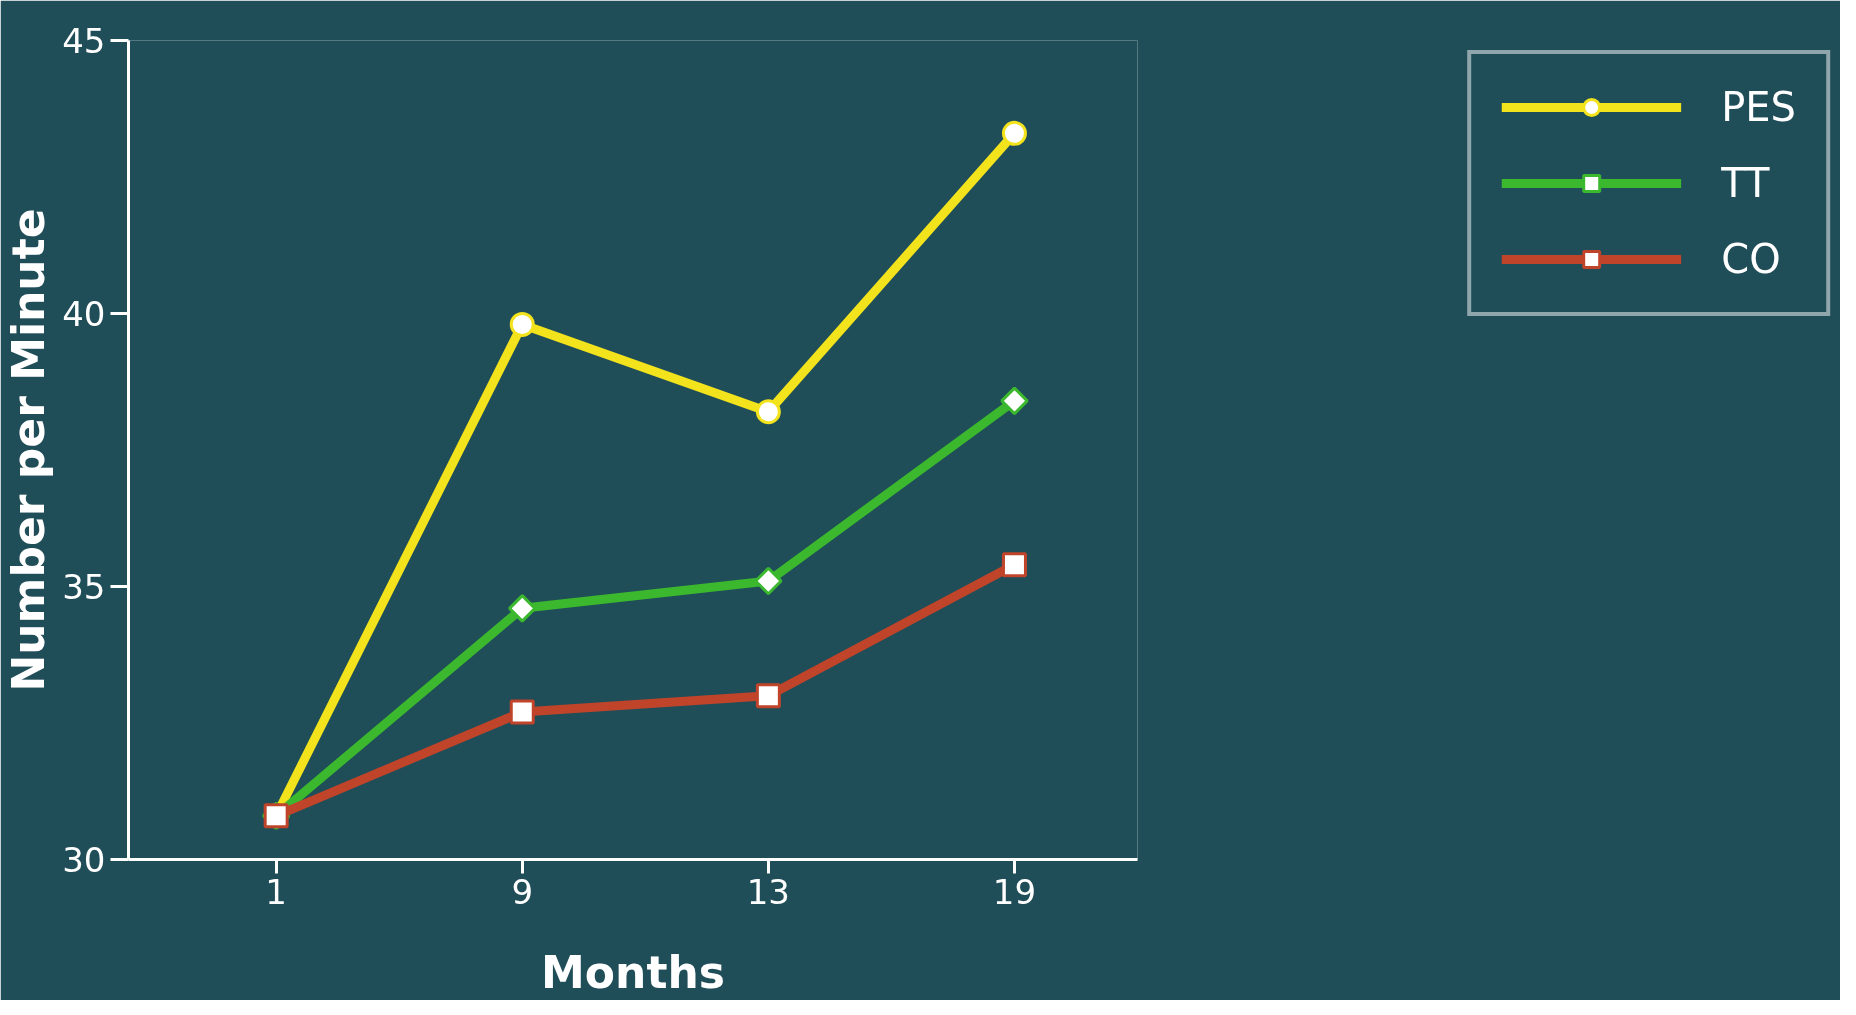  What do you see at coordinates (84, 587) in the screenshot?
I see `y-tick-label: 35` at bounding box center [84, 587].